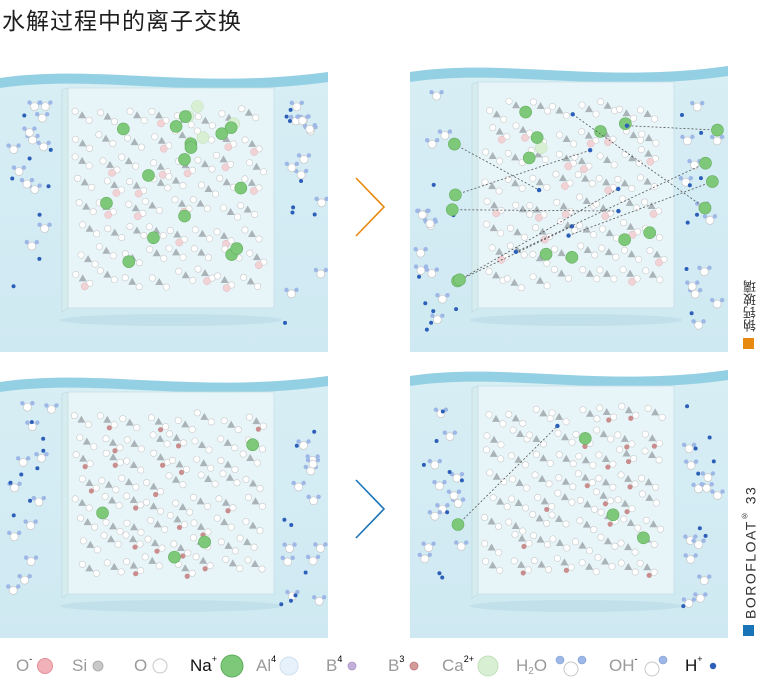 Image resolution: width=763 pixels, height=685 pixels. I want to click on hydroxide-icon, so click(655, 666).